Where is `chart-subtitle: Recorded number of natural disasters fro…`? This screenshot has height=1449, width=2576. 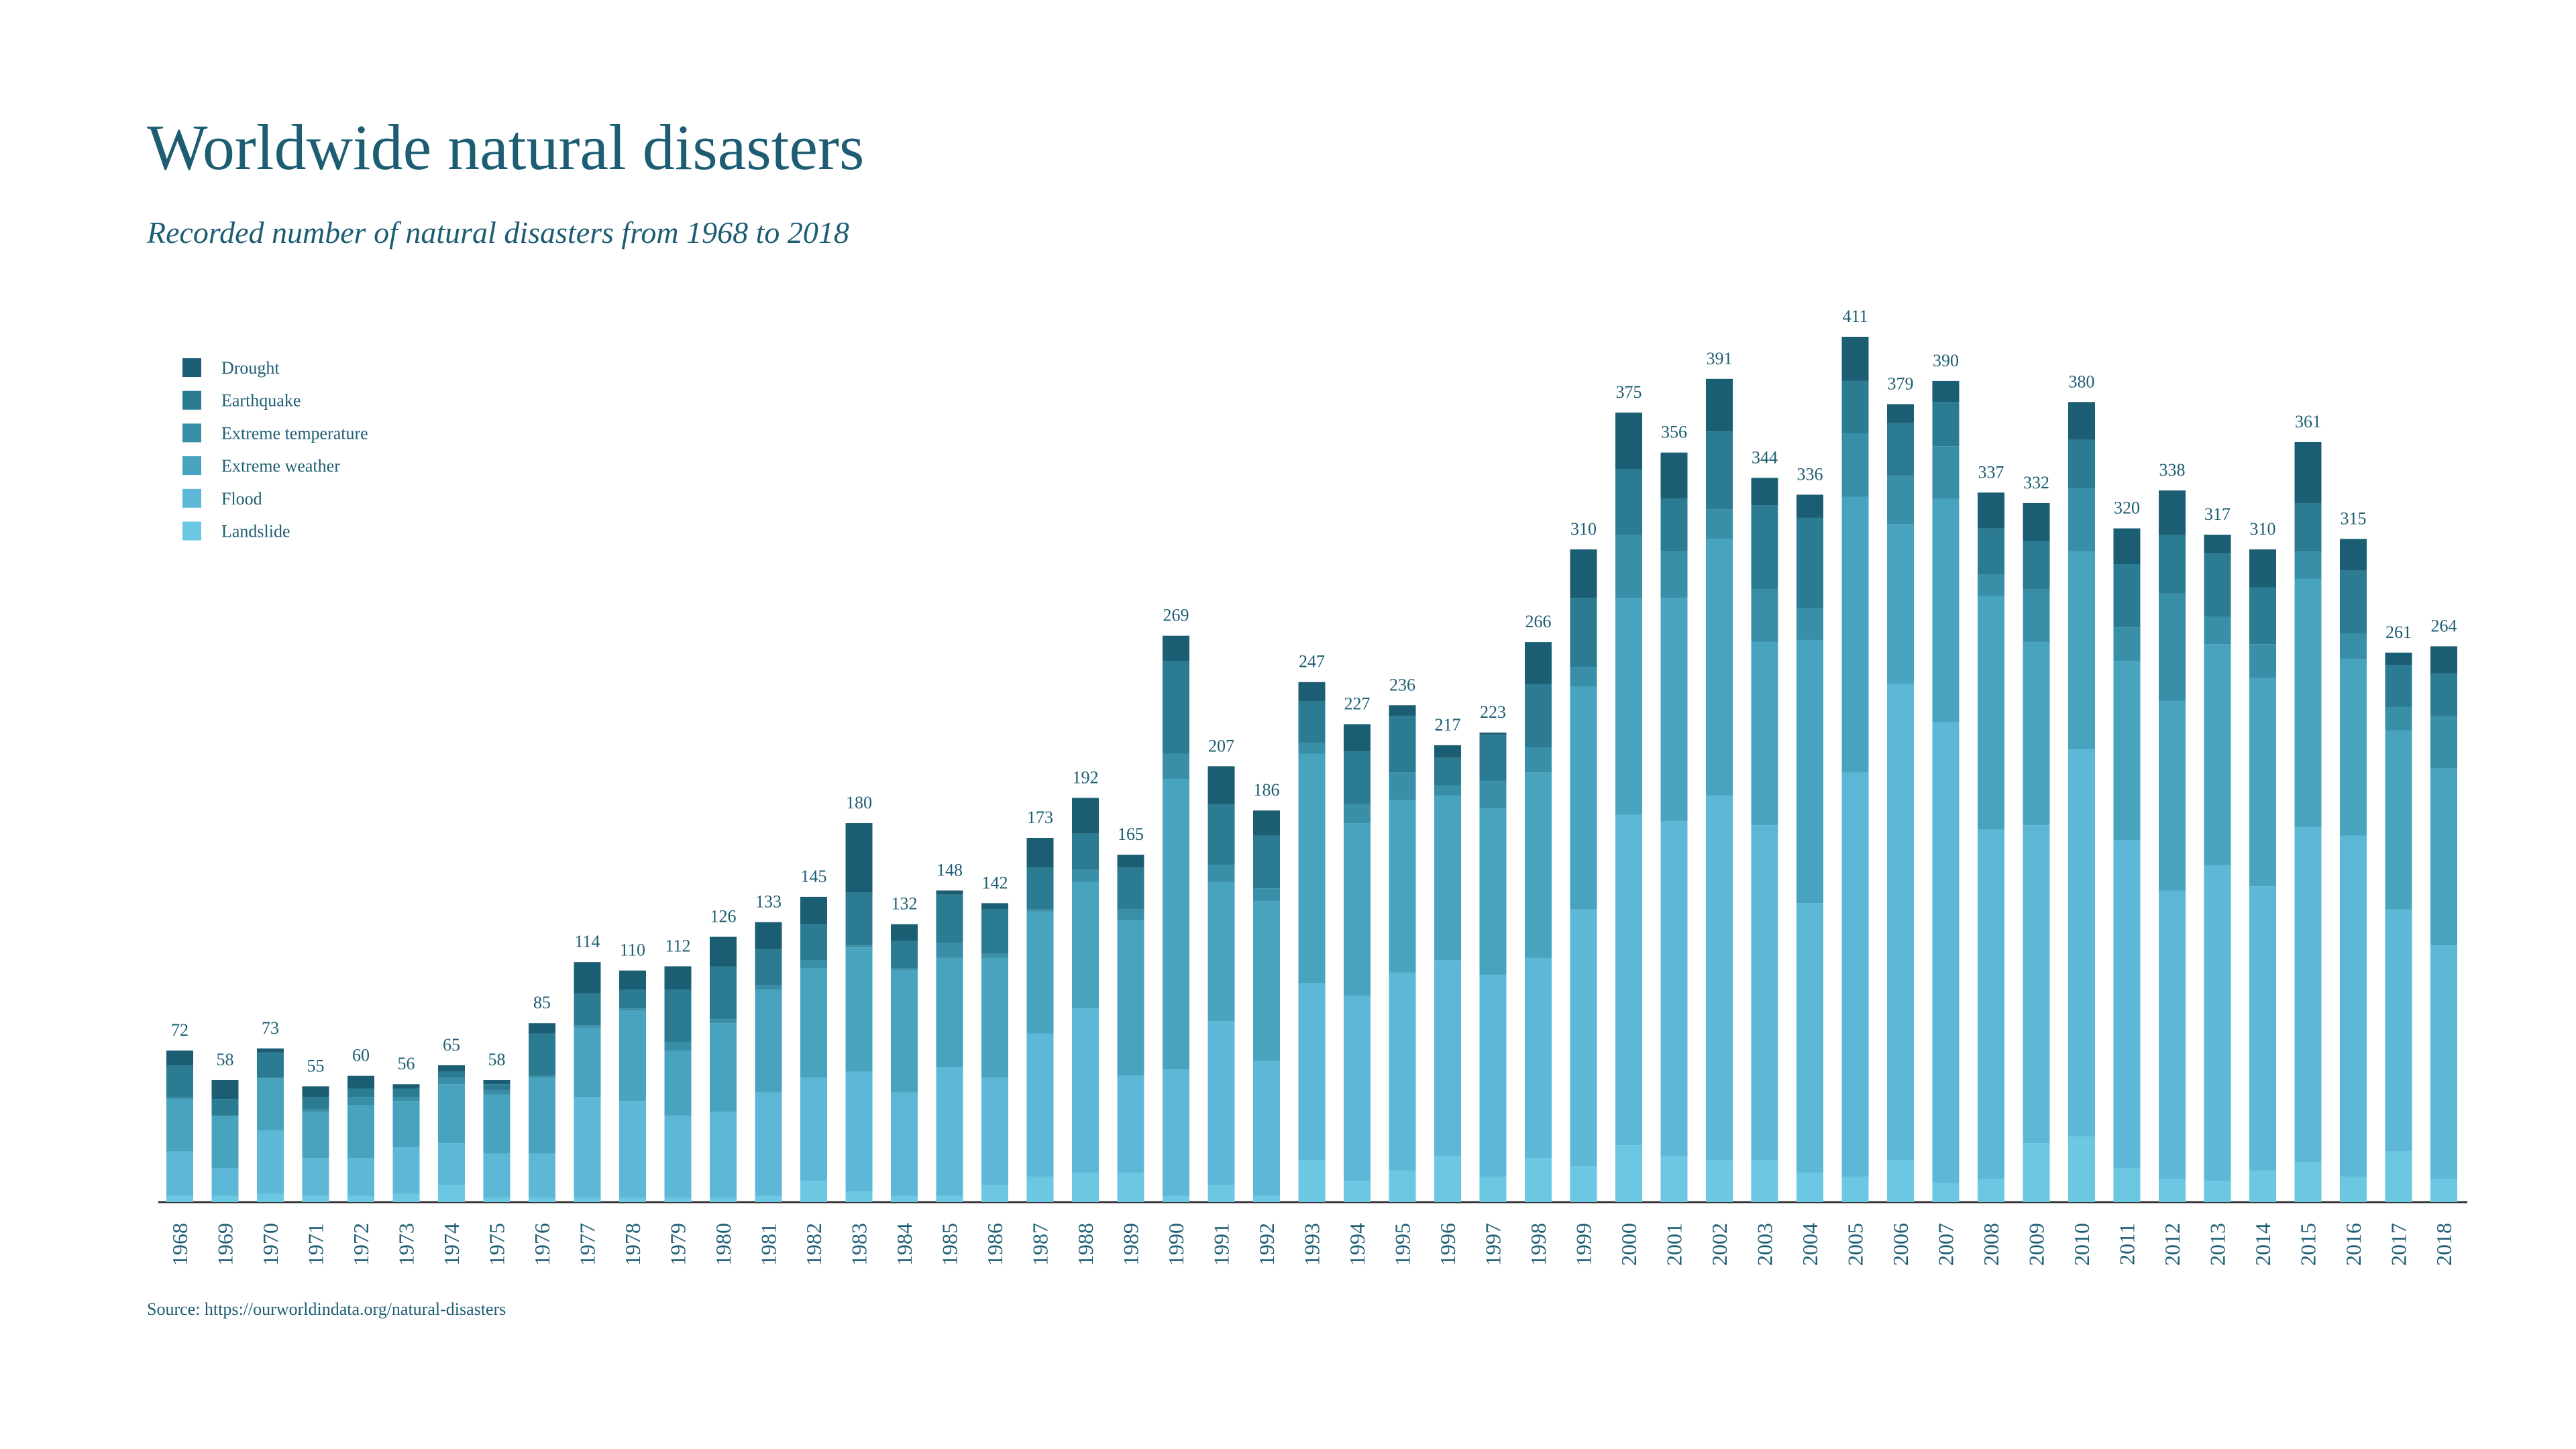
chart-subtitle: Recorded number of natural disasters fro… is located at coordinates (497, 232).